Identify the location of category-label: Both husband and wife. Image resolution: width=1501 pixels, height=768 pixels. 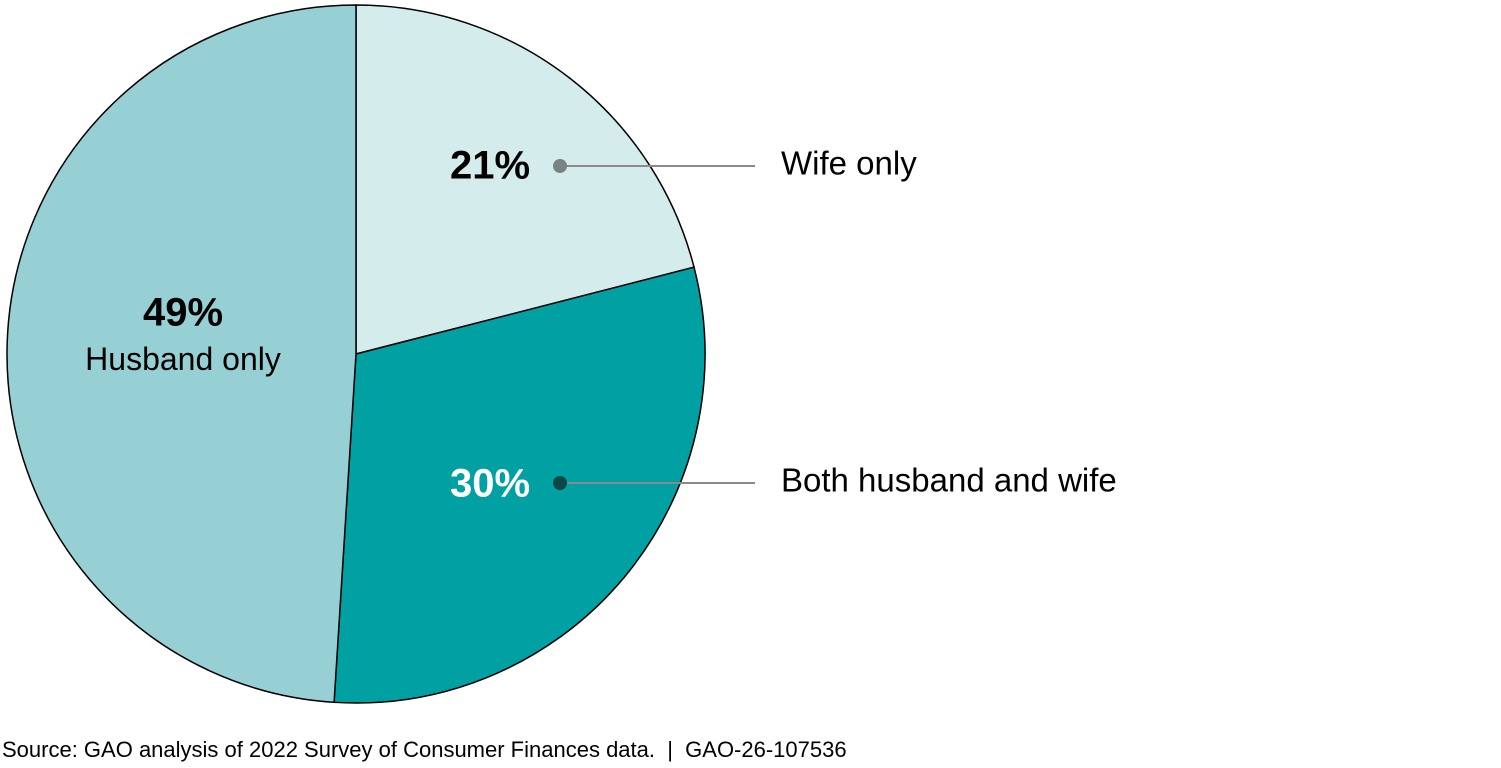
(949, 480).